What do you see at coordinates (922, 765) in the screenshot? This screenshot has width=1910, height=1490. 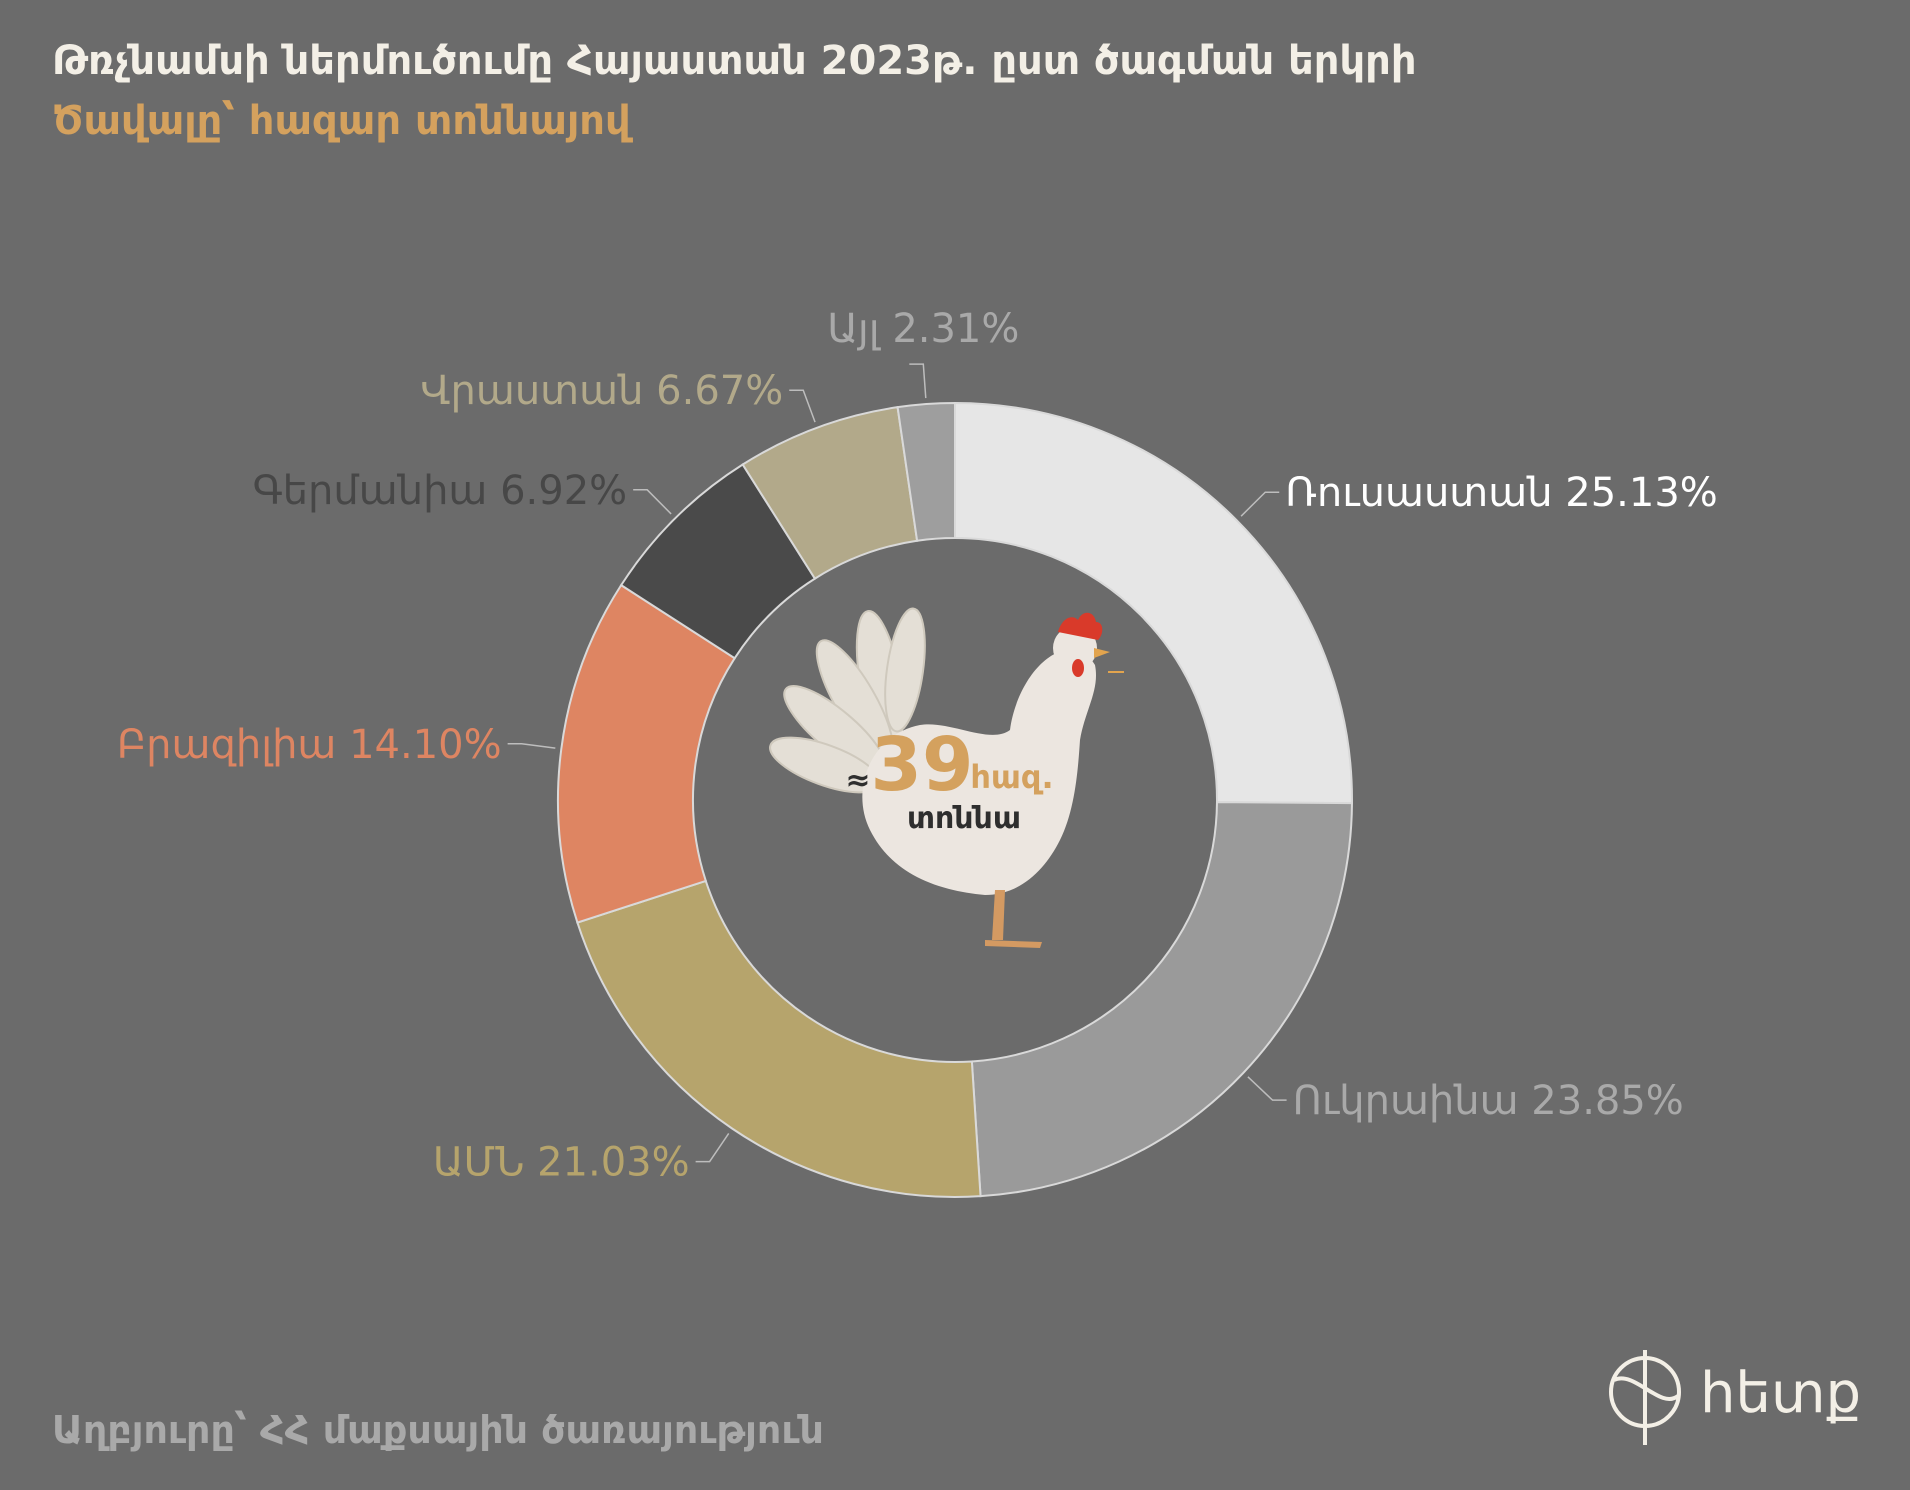 I see `center-total-value: 39` at bounding box center [922, 765].